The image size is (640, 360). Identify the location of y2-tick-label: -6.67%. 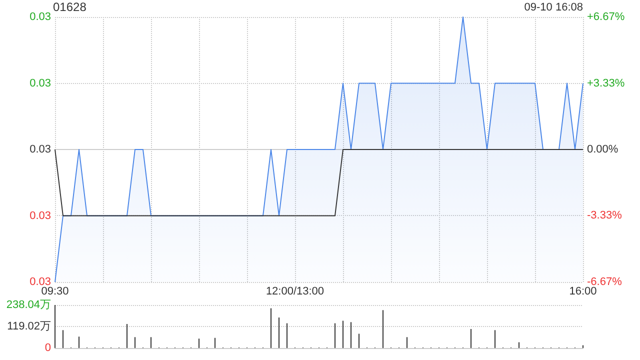
(604, 282).